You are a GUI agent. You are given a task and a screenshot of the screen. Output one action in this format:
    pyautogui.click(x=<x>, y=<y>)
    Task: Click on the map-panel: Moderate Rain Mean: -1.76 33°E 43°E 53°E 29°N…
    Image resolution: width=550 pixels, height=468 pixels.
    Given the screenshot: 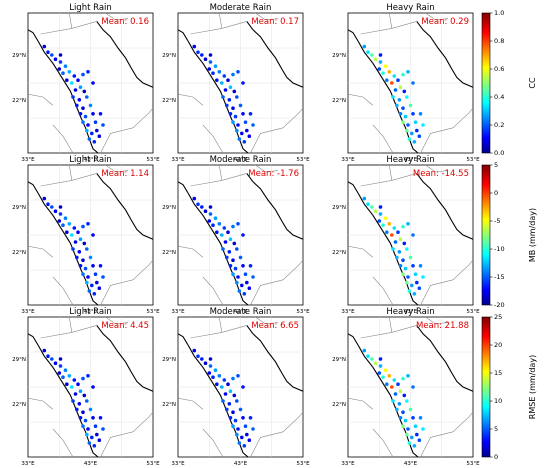 What is the action you would take?
    pyautogui.click(x=236, y=235)
    